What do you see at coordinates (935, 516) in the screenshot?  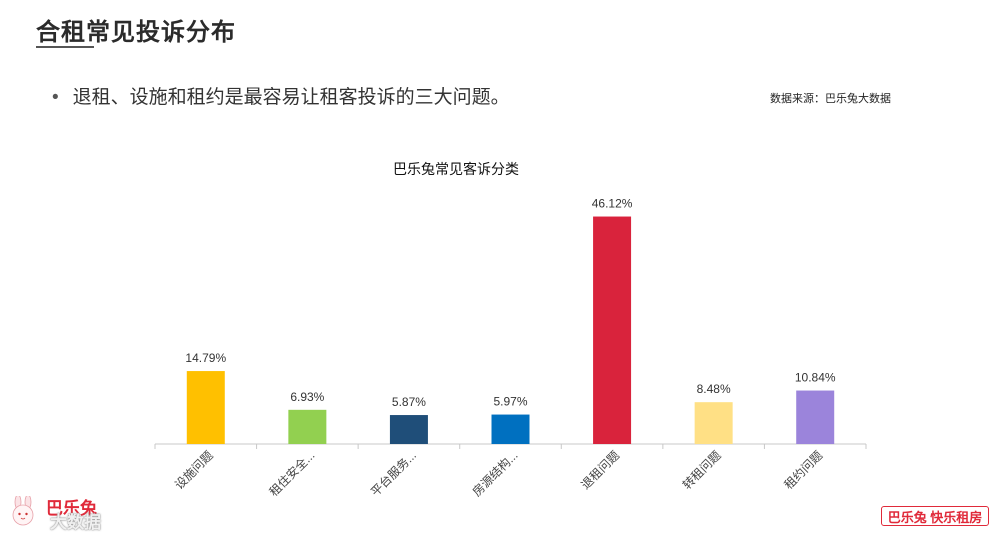 I see `brand-logo-right: 巴乐兔 快乐租房` at bounding box center [935, 516].